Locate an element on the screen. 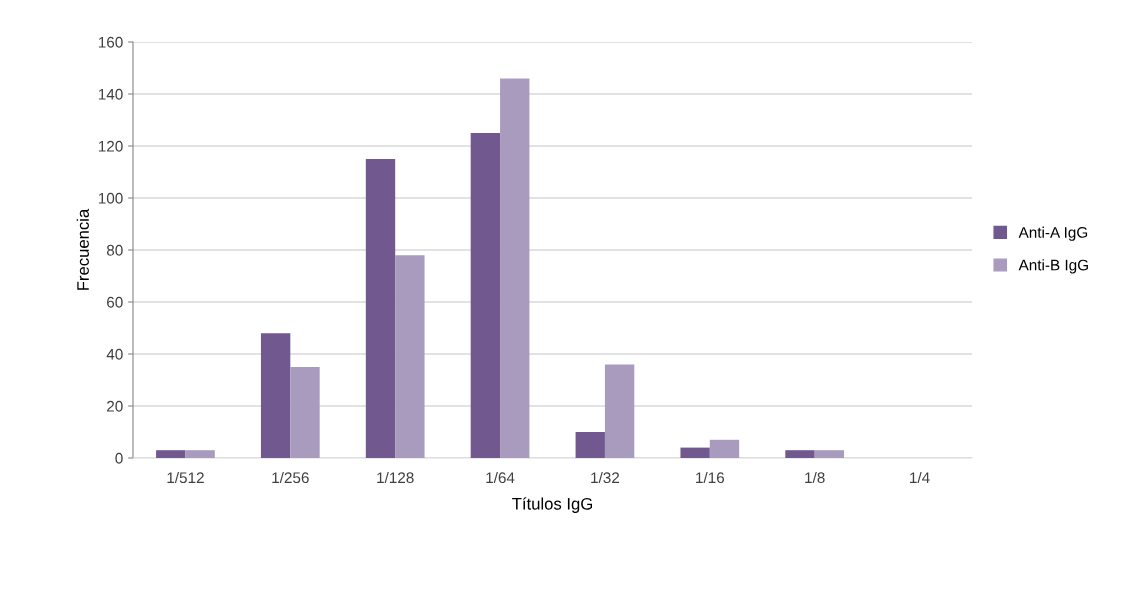  y-axis-title: Frecuencia is located at coordinates (82, 249).